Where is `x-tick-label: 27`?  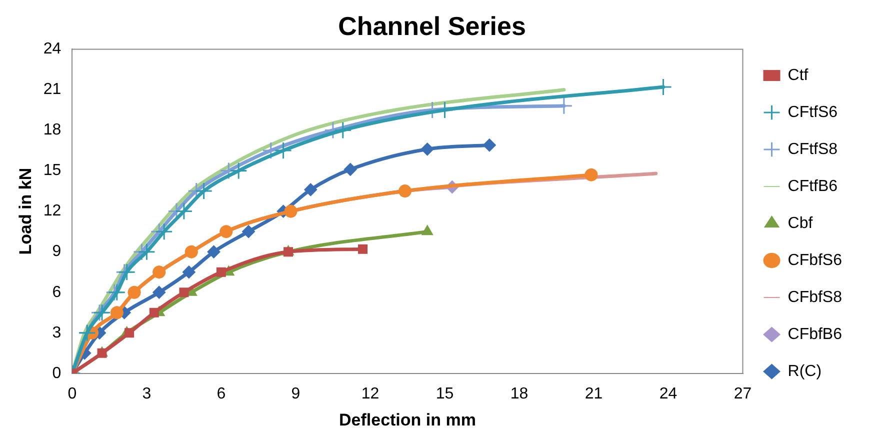 x-tick-label: 27 is located at coordinates (743, 393).